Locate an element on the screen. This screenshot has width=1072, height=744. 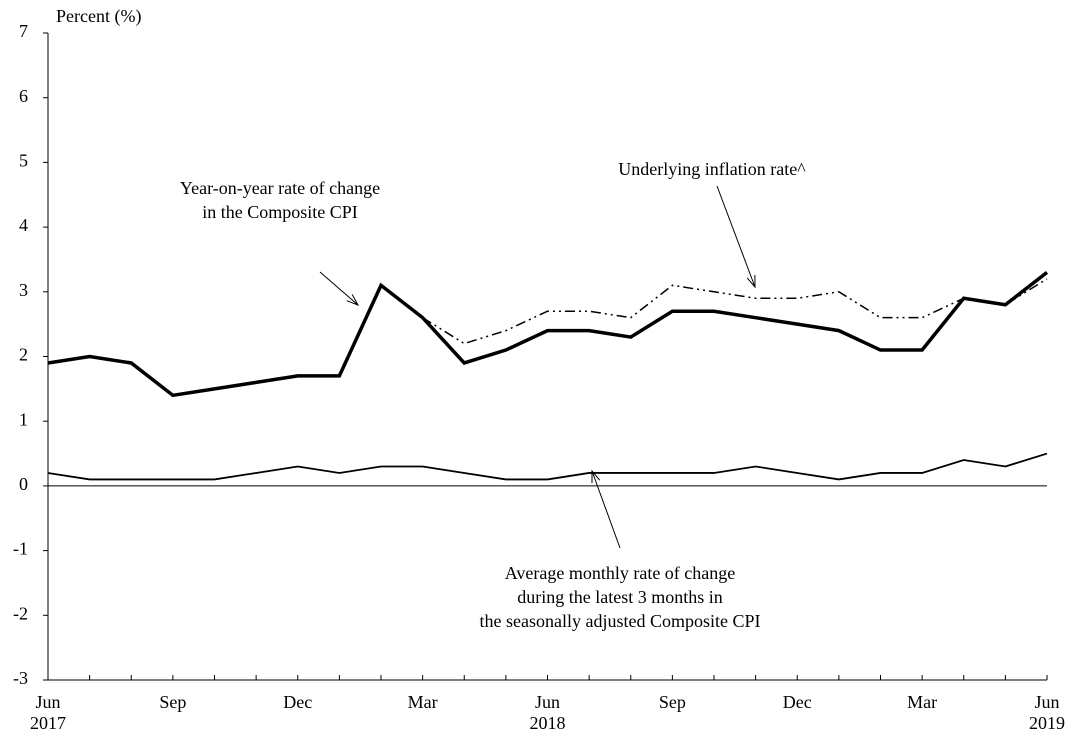
y-tick-label: 0 is located at coordinates (23, 484).